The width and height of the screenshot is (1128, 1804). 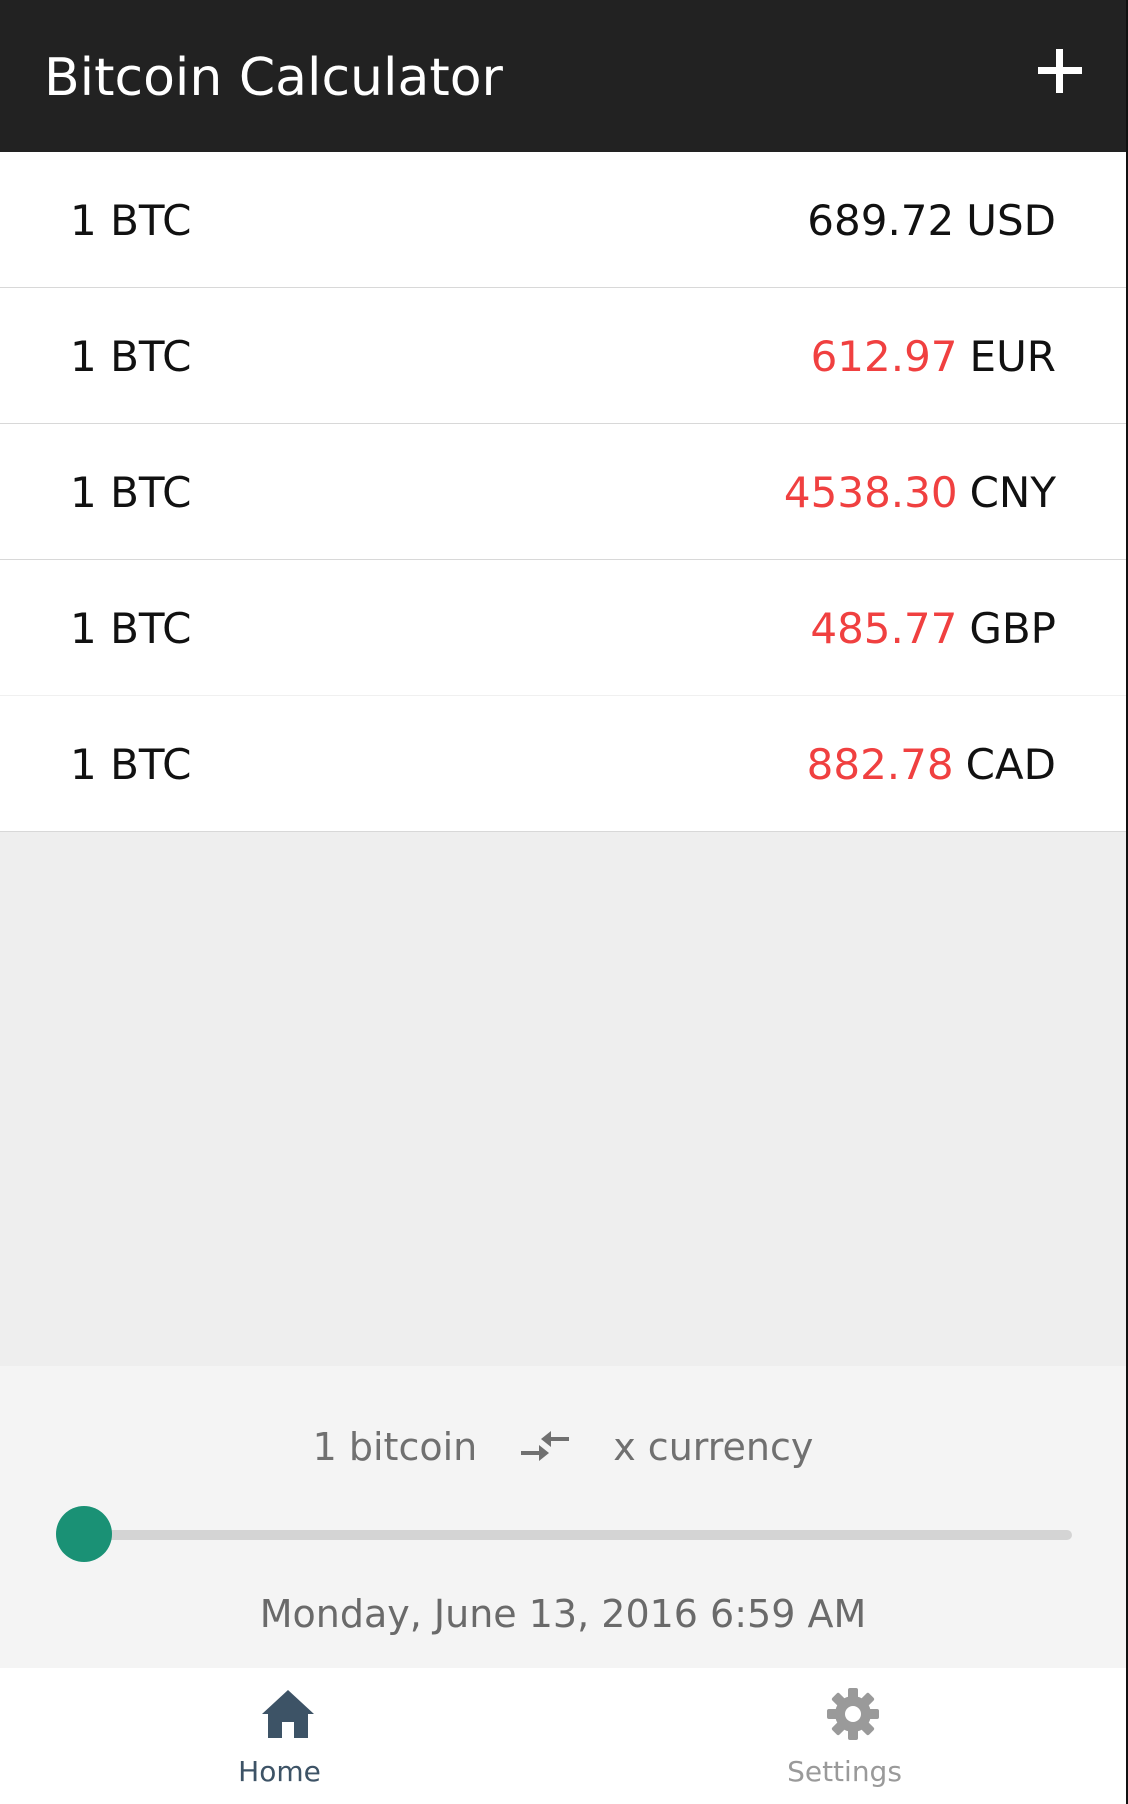 I want to click on gear-icon, so click(x=852, y=1714).